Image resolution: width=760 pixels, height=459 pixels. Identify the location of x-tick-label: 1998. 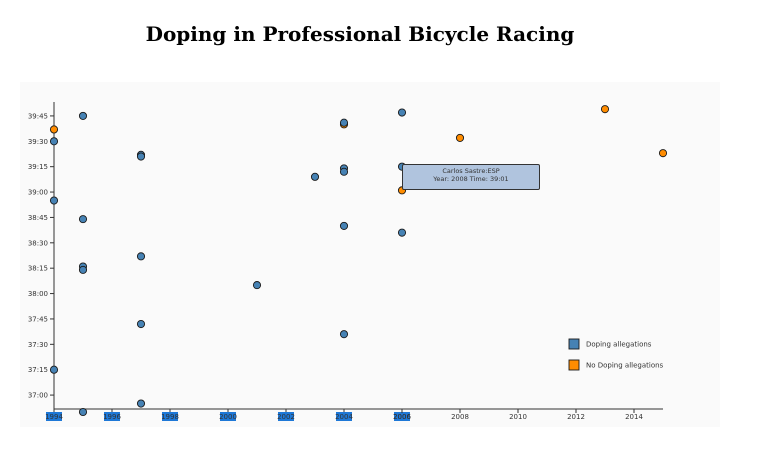
(170, 417).